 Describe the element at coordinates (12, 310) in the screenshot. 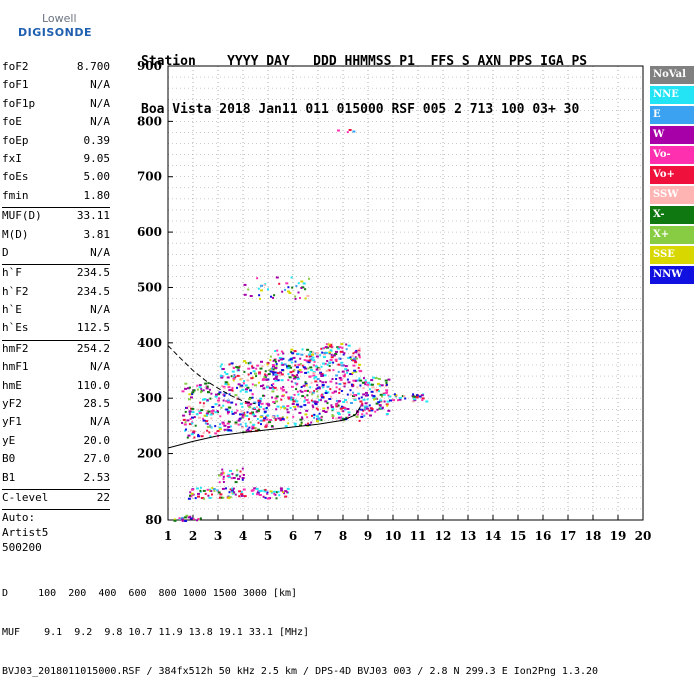

I see `param-name: h`E` at that location.